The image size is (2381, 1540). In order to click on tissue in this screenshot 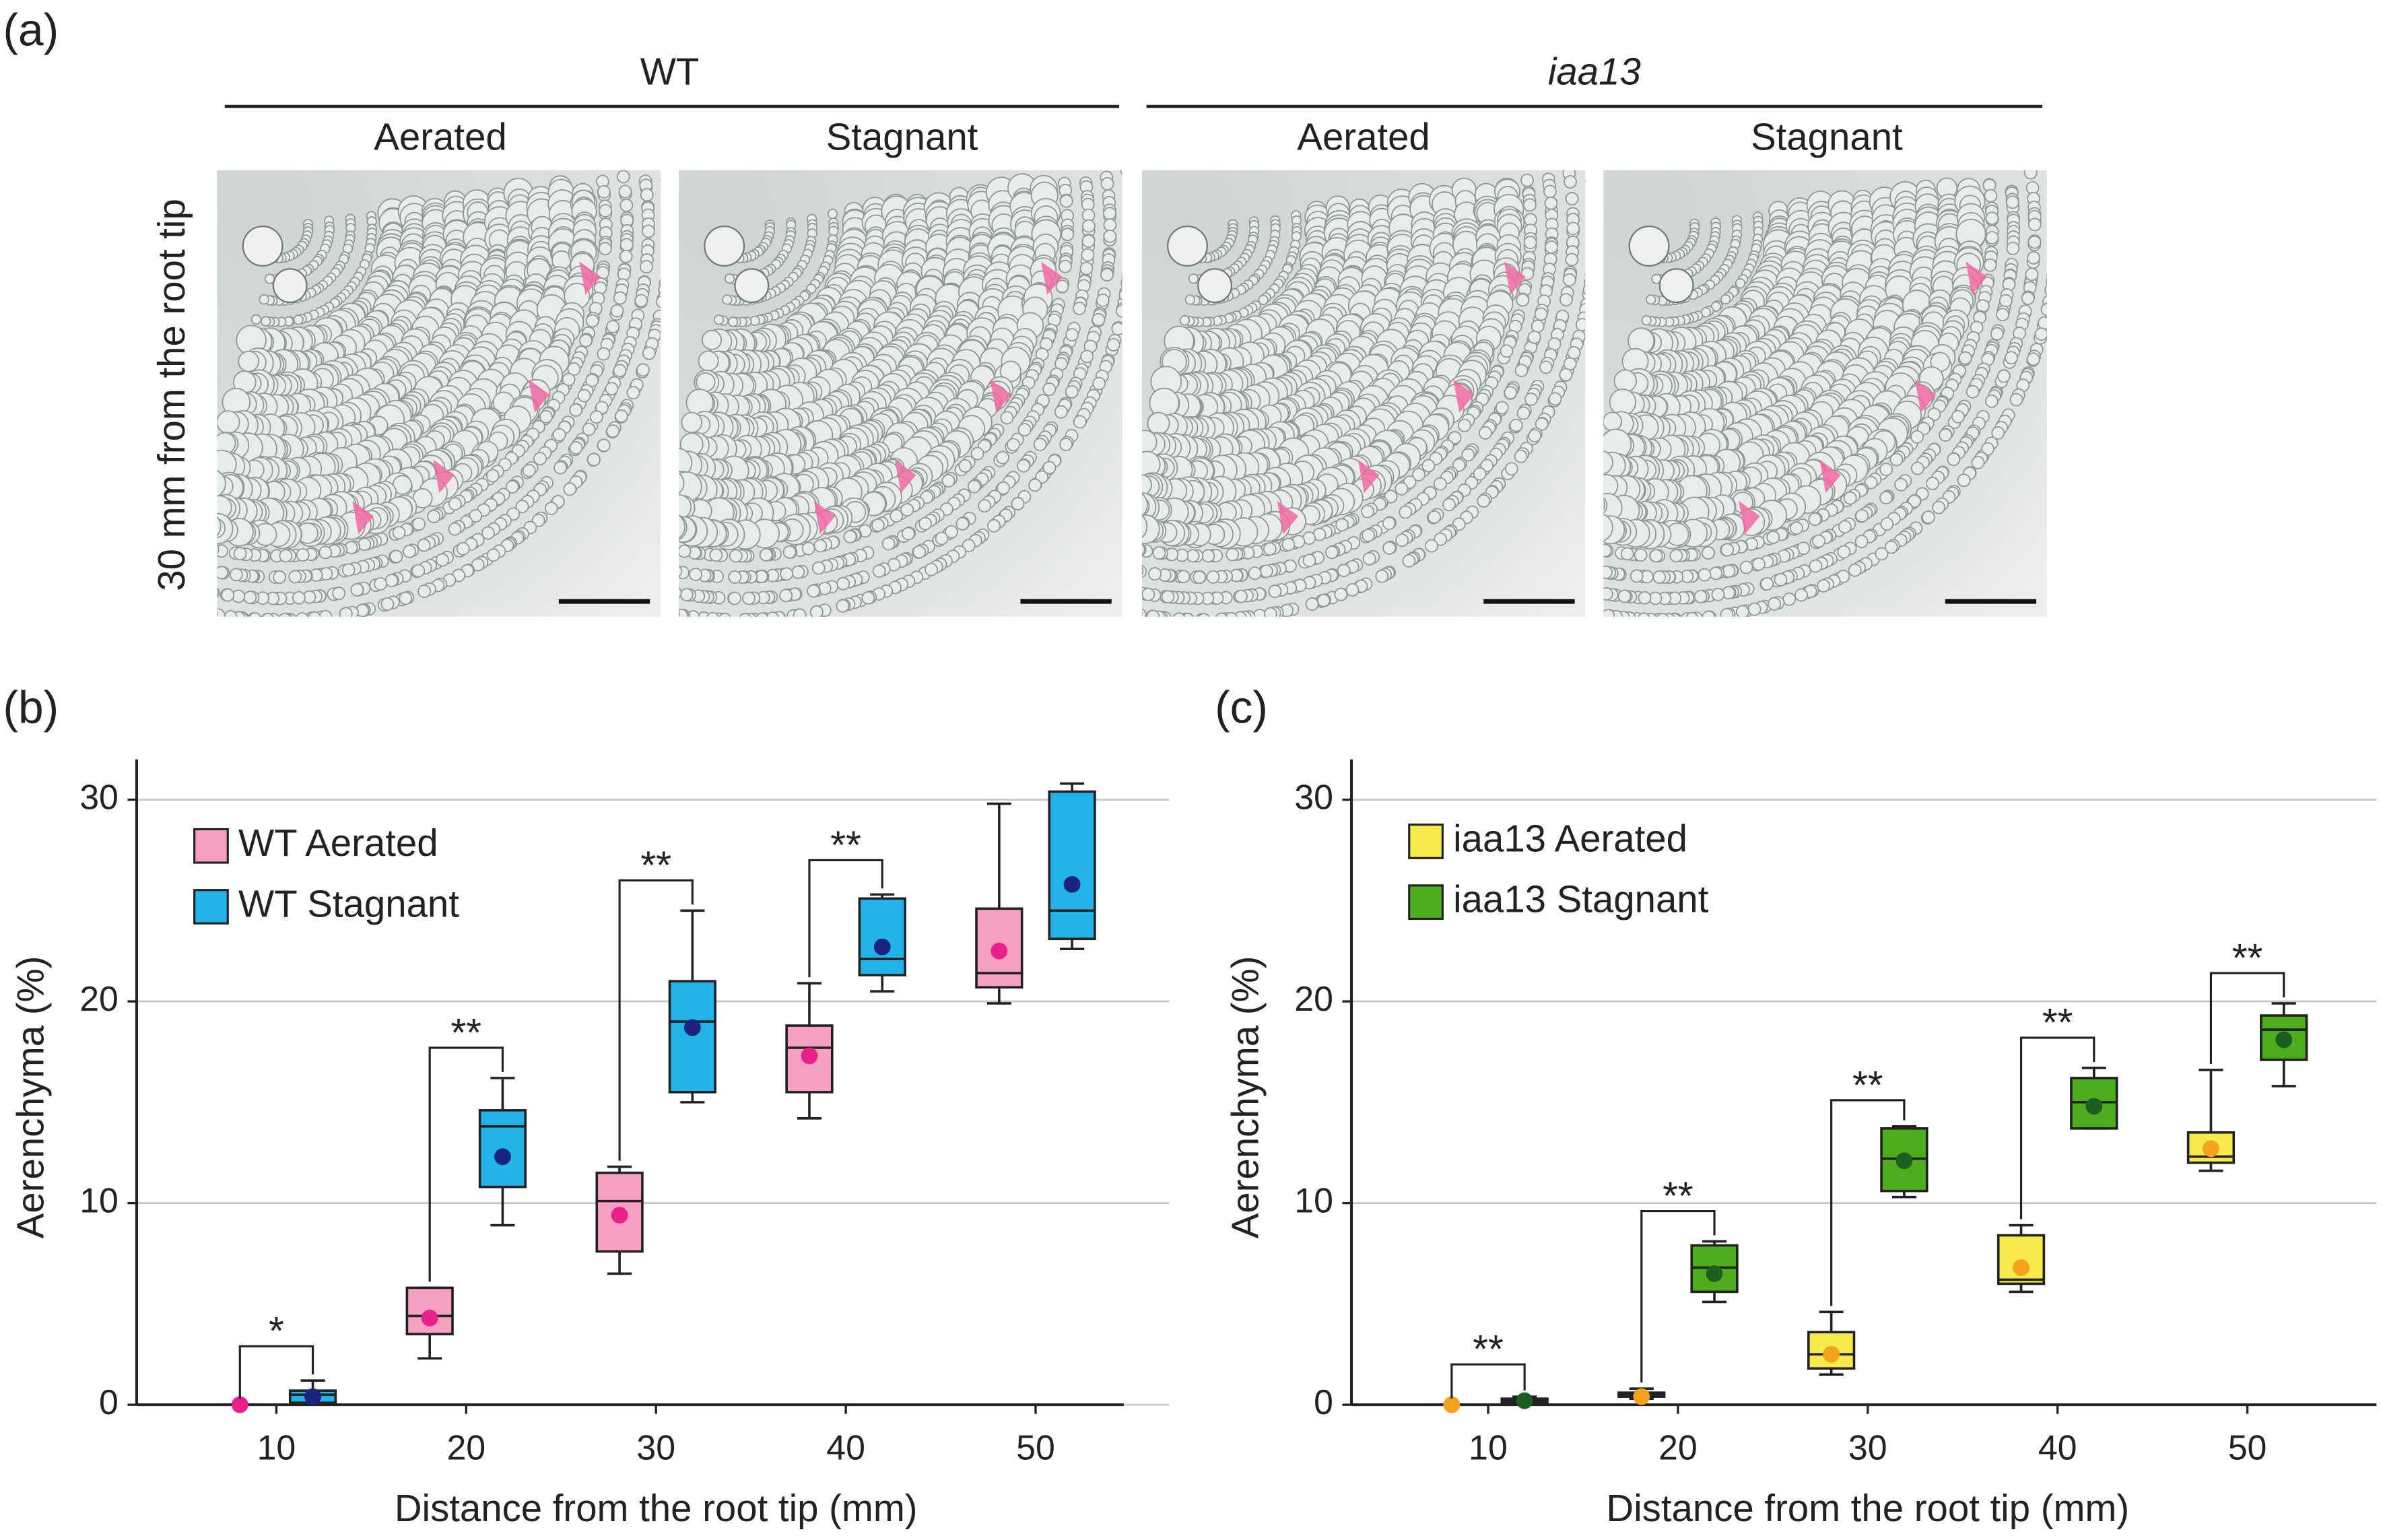, I will do `click(890, 393)`.